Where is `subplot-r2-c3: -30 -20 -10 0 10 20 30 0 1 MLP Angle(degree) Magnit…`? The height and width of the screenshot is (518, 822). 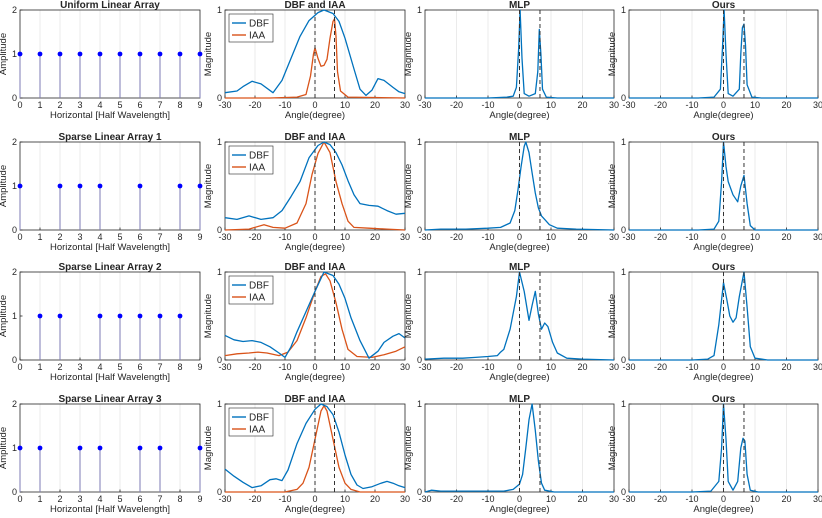 subplot-r2-c3: -30 -20 -10 0 10 20 30 0 1 MLP Angle(degree) Magnit… is located at coordinates (511, 192).